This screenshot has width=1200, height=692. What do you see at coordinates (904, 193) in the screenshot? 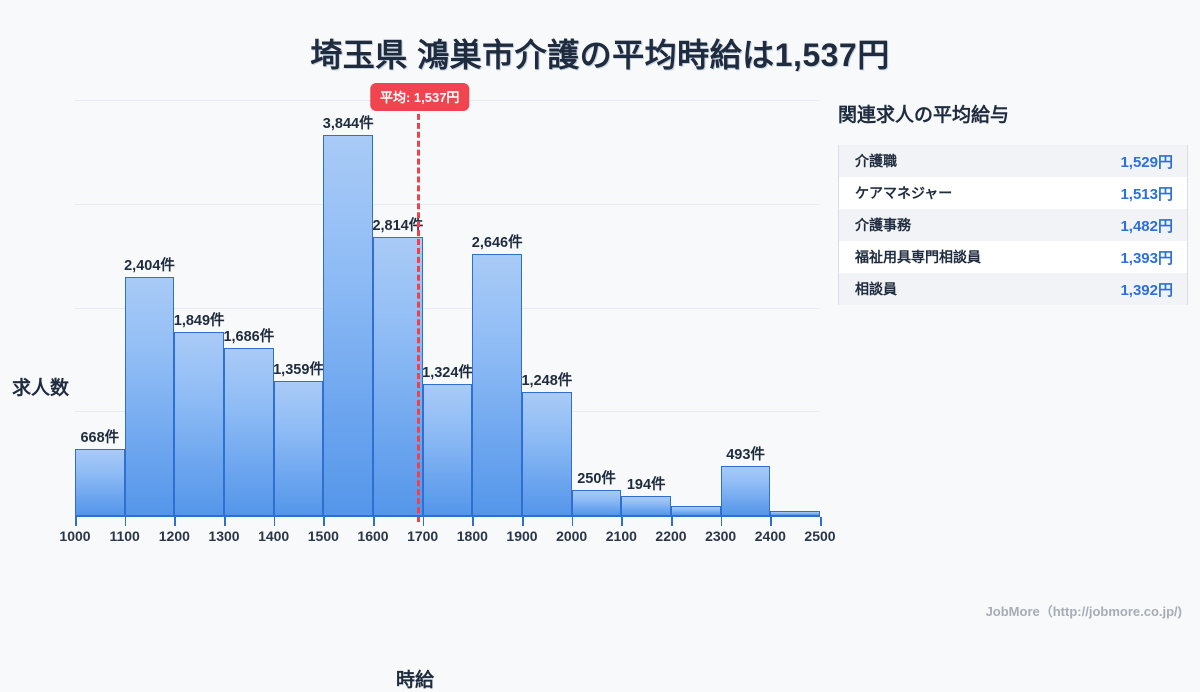
I see `related-salary-job-name: ケアマネジャー` at bounding box center [904, 193].